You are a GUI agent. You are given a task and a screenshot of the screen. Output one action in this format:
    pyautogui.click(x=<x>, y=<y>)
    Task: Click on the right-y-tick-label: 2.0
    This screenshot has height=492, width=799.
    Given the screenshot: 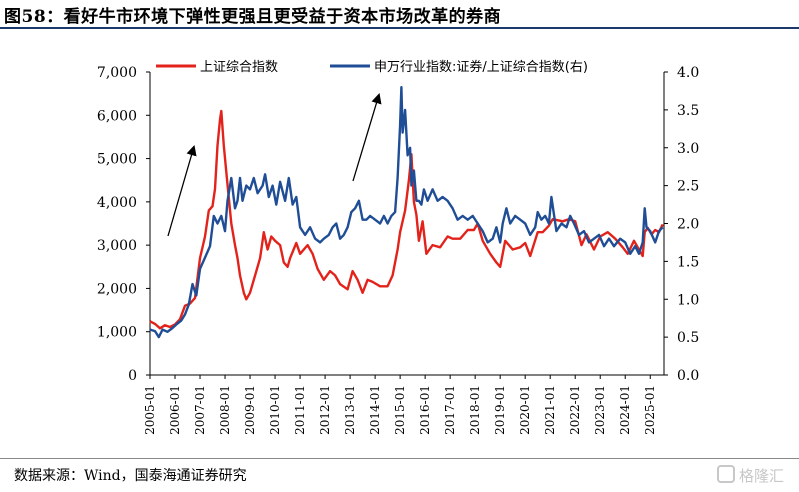 What is the action you would take?
    pyautogui.click(x=688, y=225)
    